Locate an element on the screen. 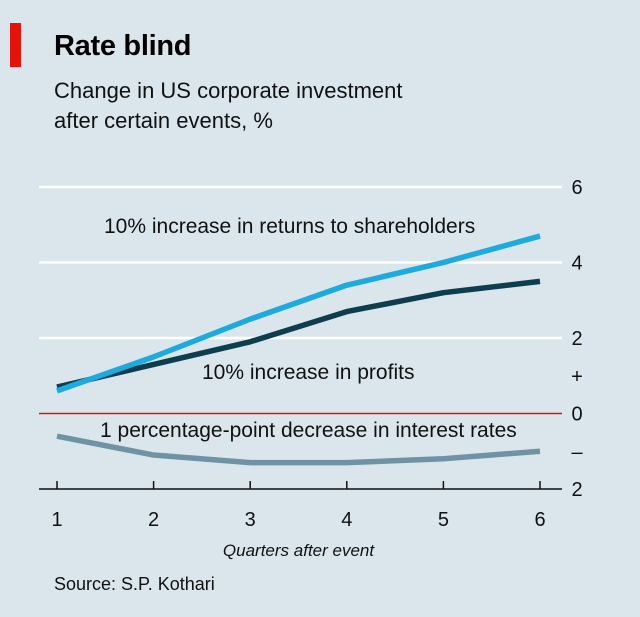  series-interest-line is located at coordinates (298, 449).